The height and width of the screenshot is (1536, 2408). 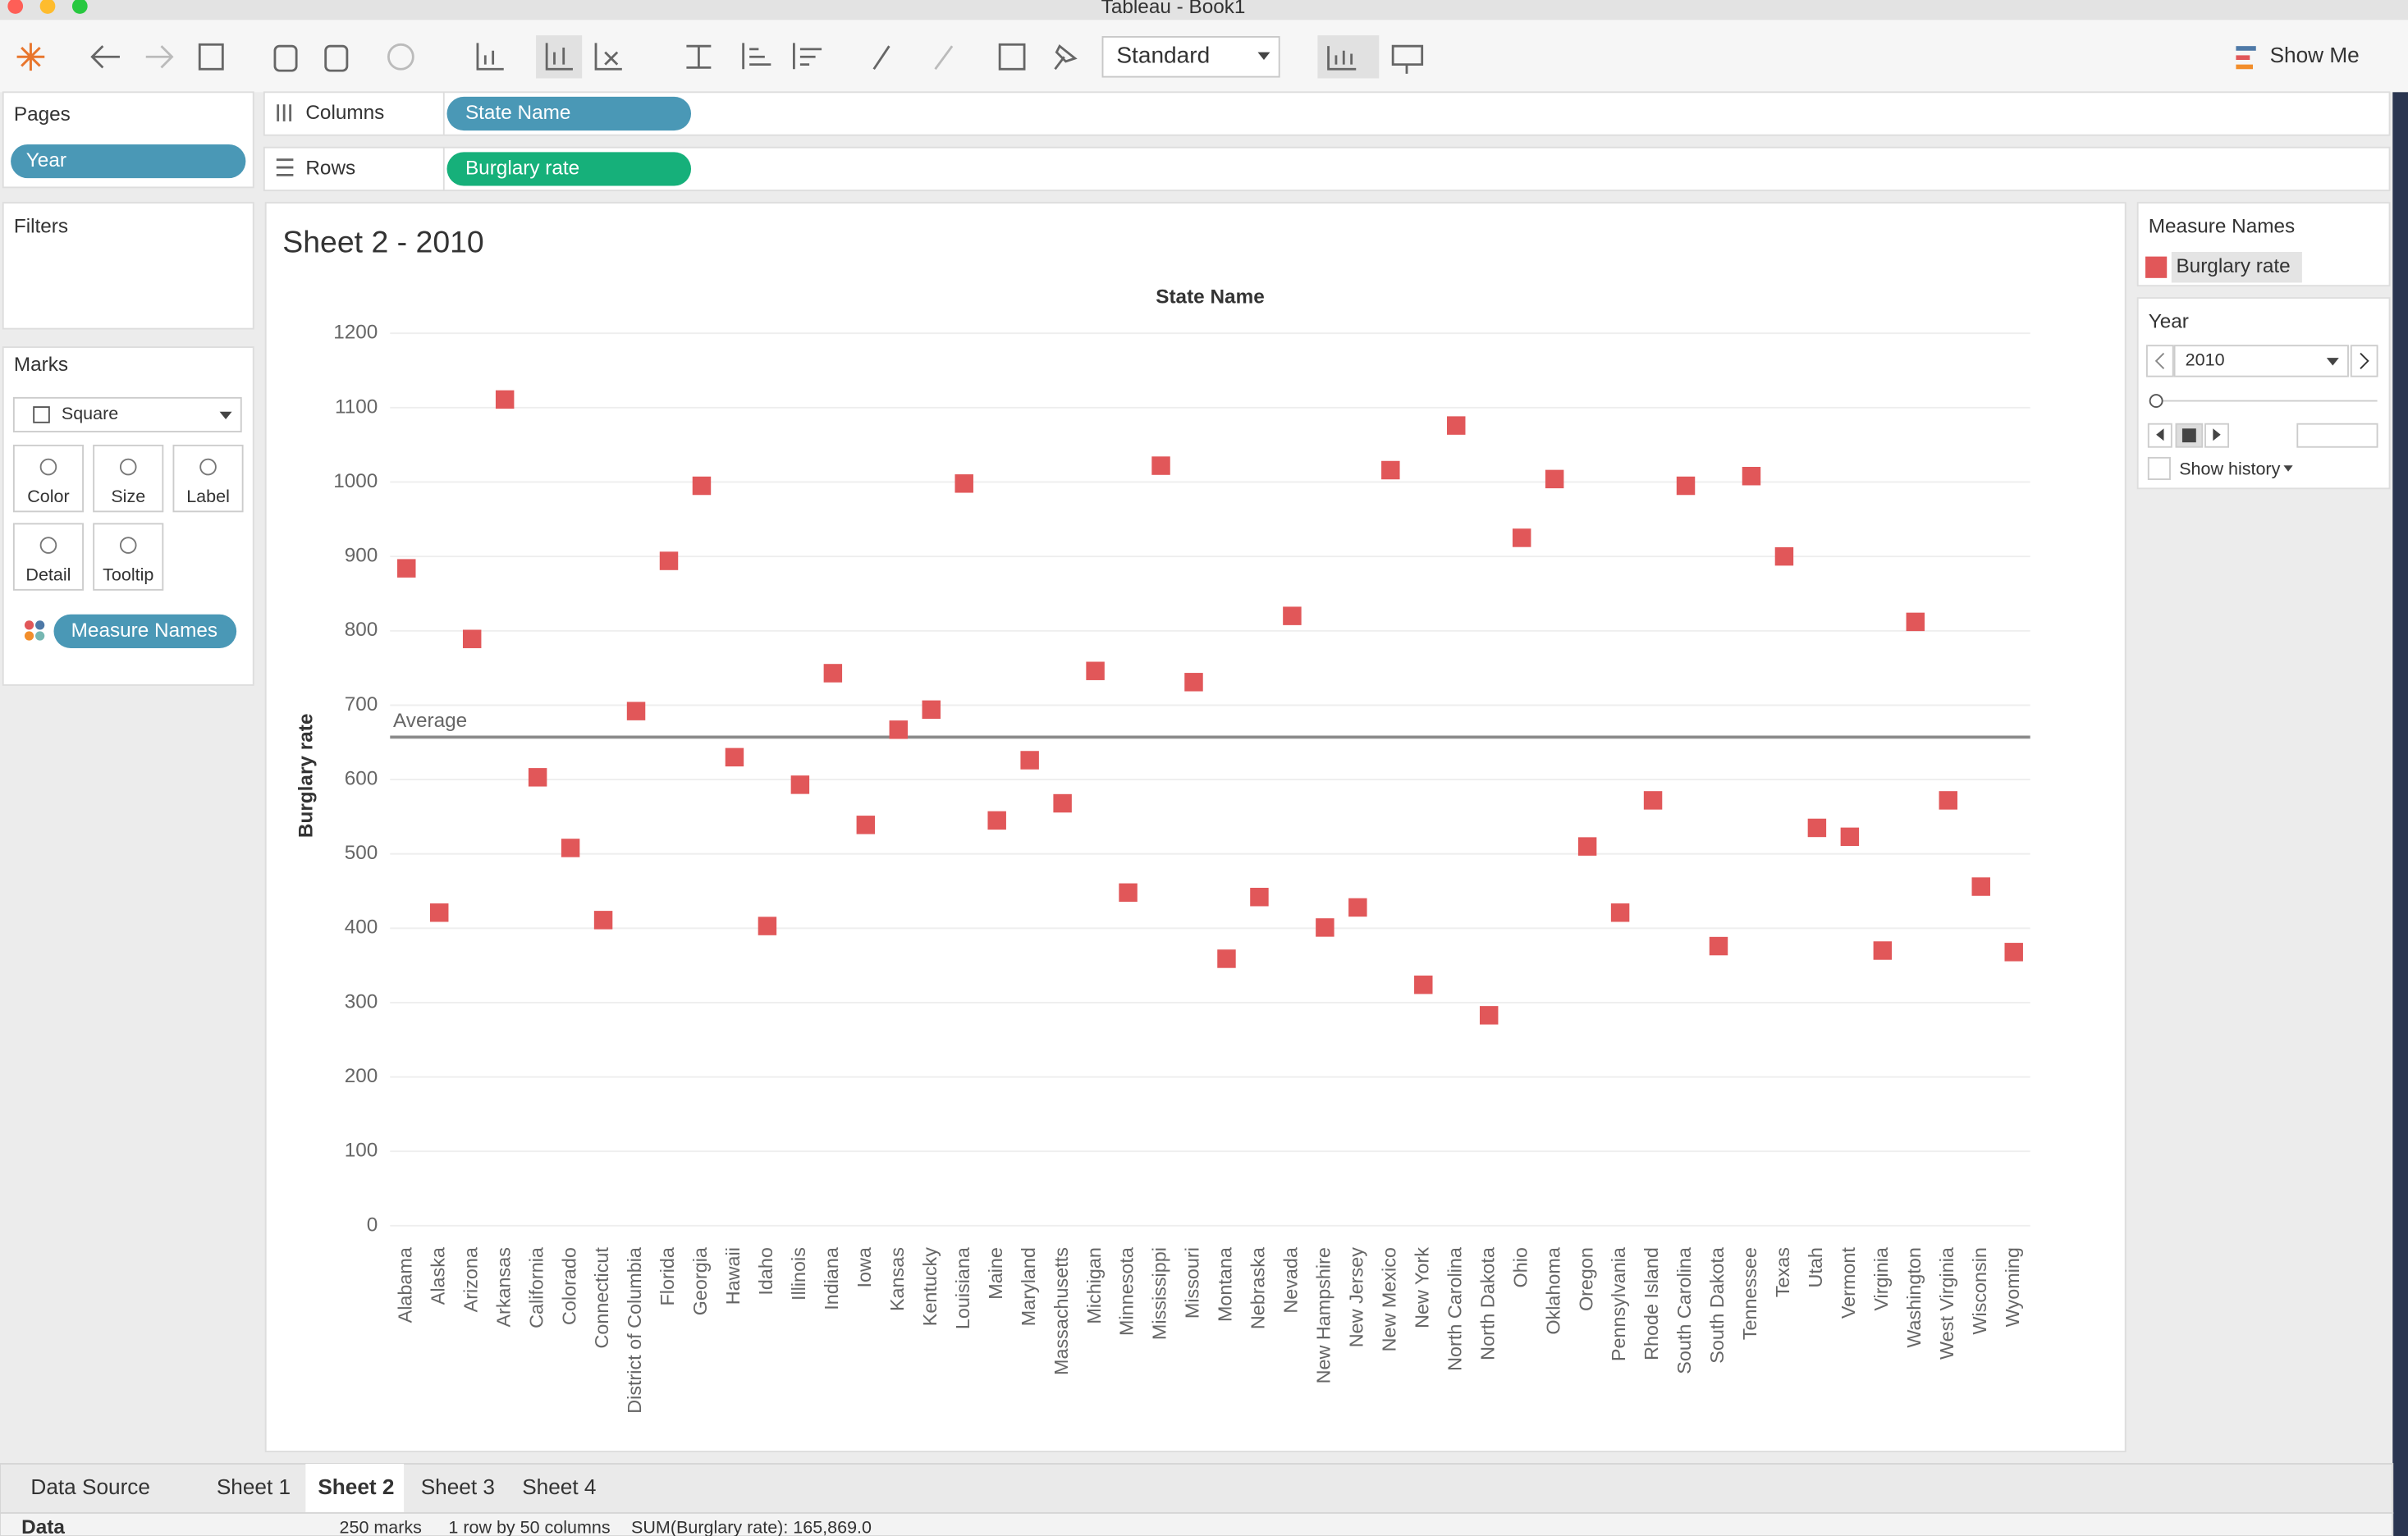 I want to click on speed-buttons, so click(x=2337, y=435).